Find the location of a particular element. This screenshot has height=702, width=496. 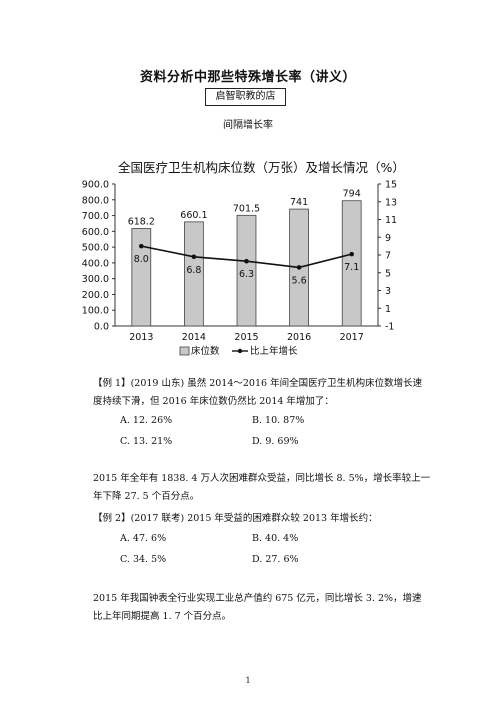

x-axis-tick-label: 2016 is located at coordinates (299, 337).